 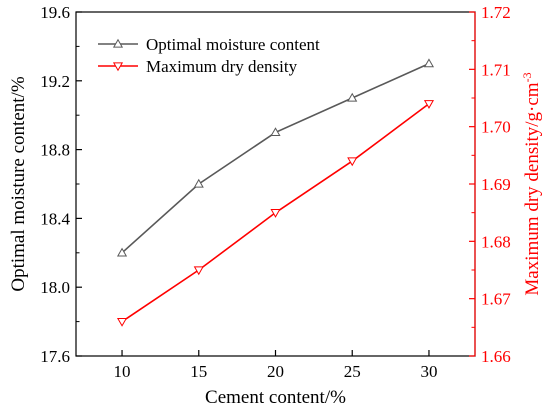 What do you see at coordinates (55, 12) in the screenshot?
I see `left-y-tick-label: 19.6` at bounding box center [55, 12].